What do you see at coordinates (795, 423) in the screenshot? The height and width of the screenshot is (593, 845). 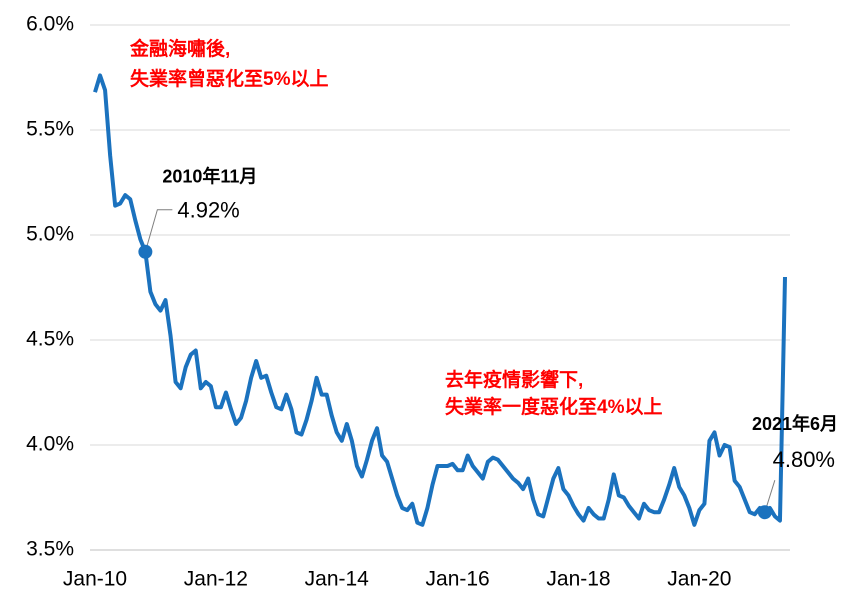 I see `callout-title: 2021年6月` at bounding box center [795, 423].